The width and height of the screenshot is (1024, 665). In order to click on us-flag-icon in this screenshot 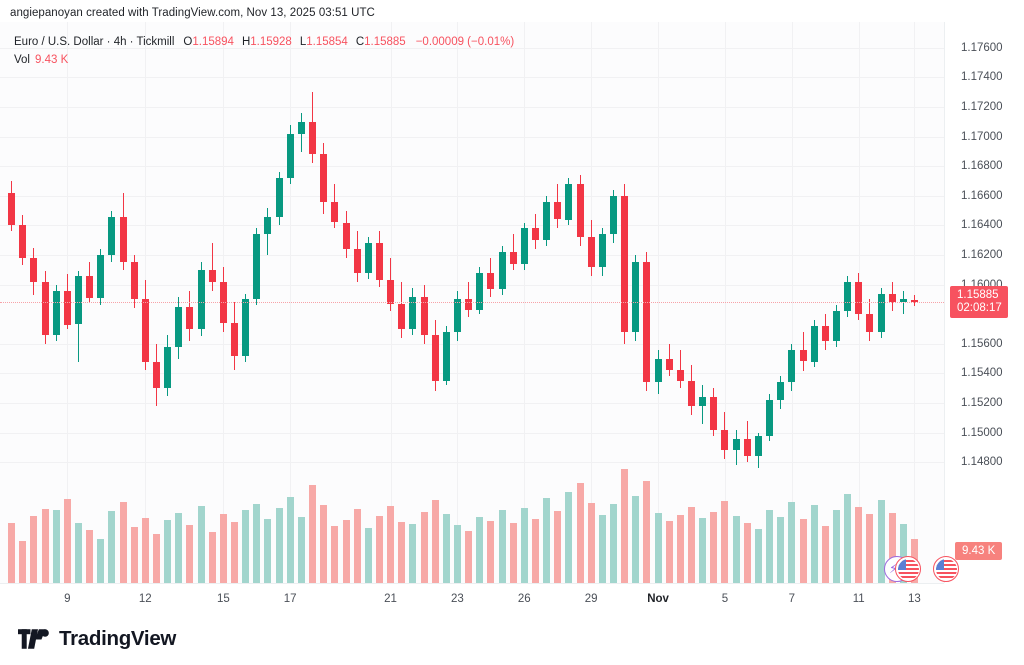, I will do `click(946, 569)`.